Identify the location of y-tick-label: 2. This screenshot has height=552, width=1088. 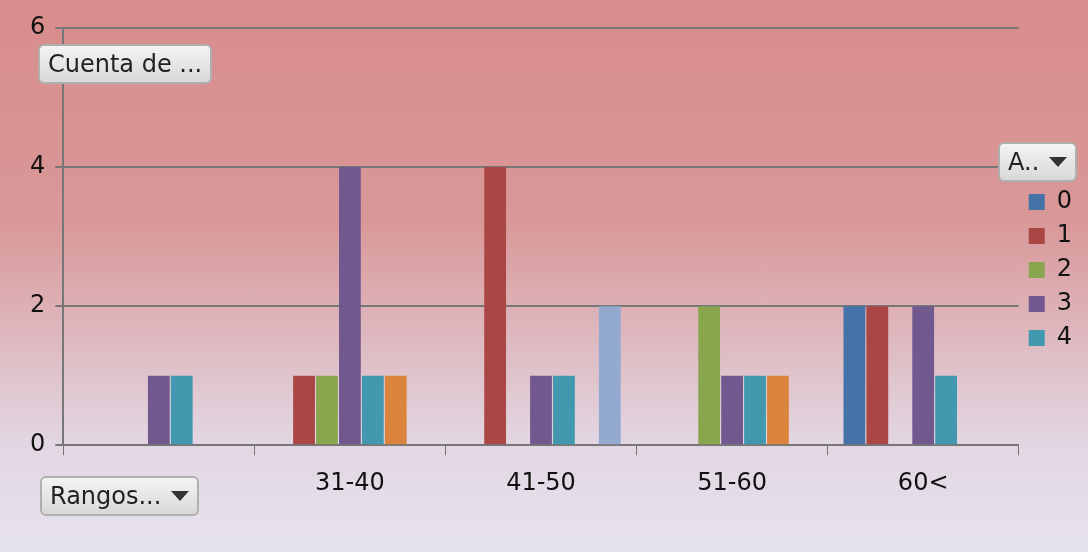
(37, 304).